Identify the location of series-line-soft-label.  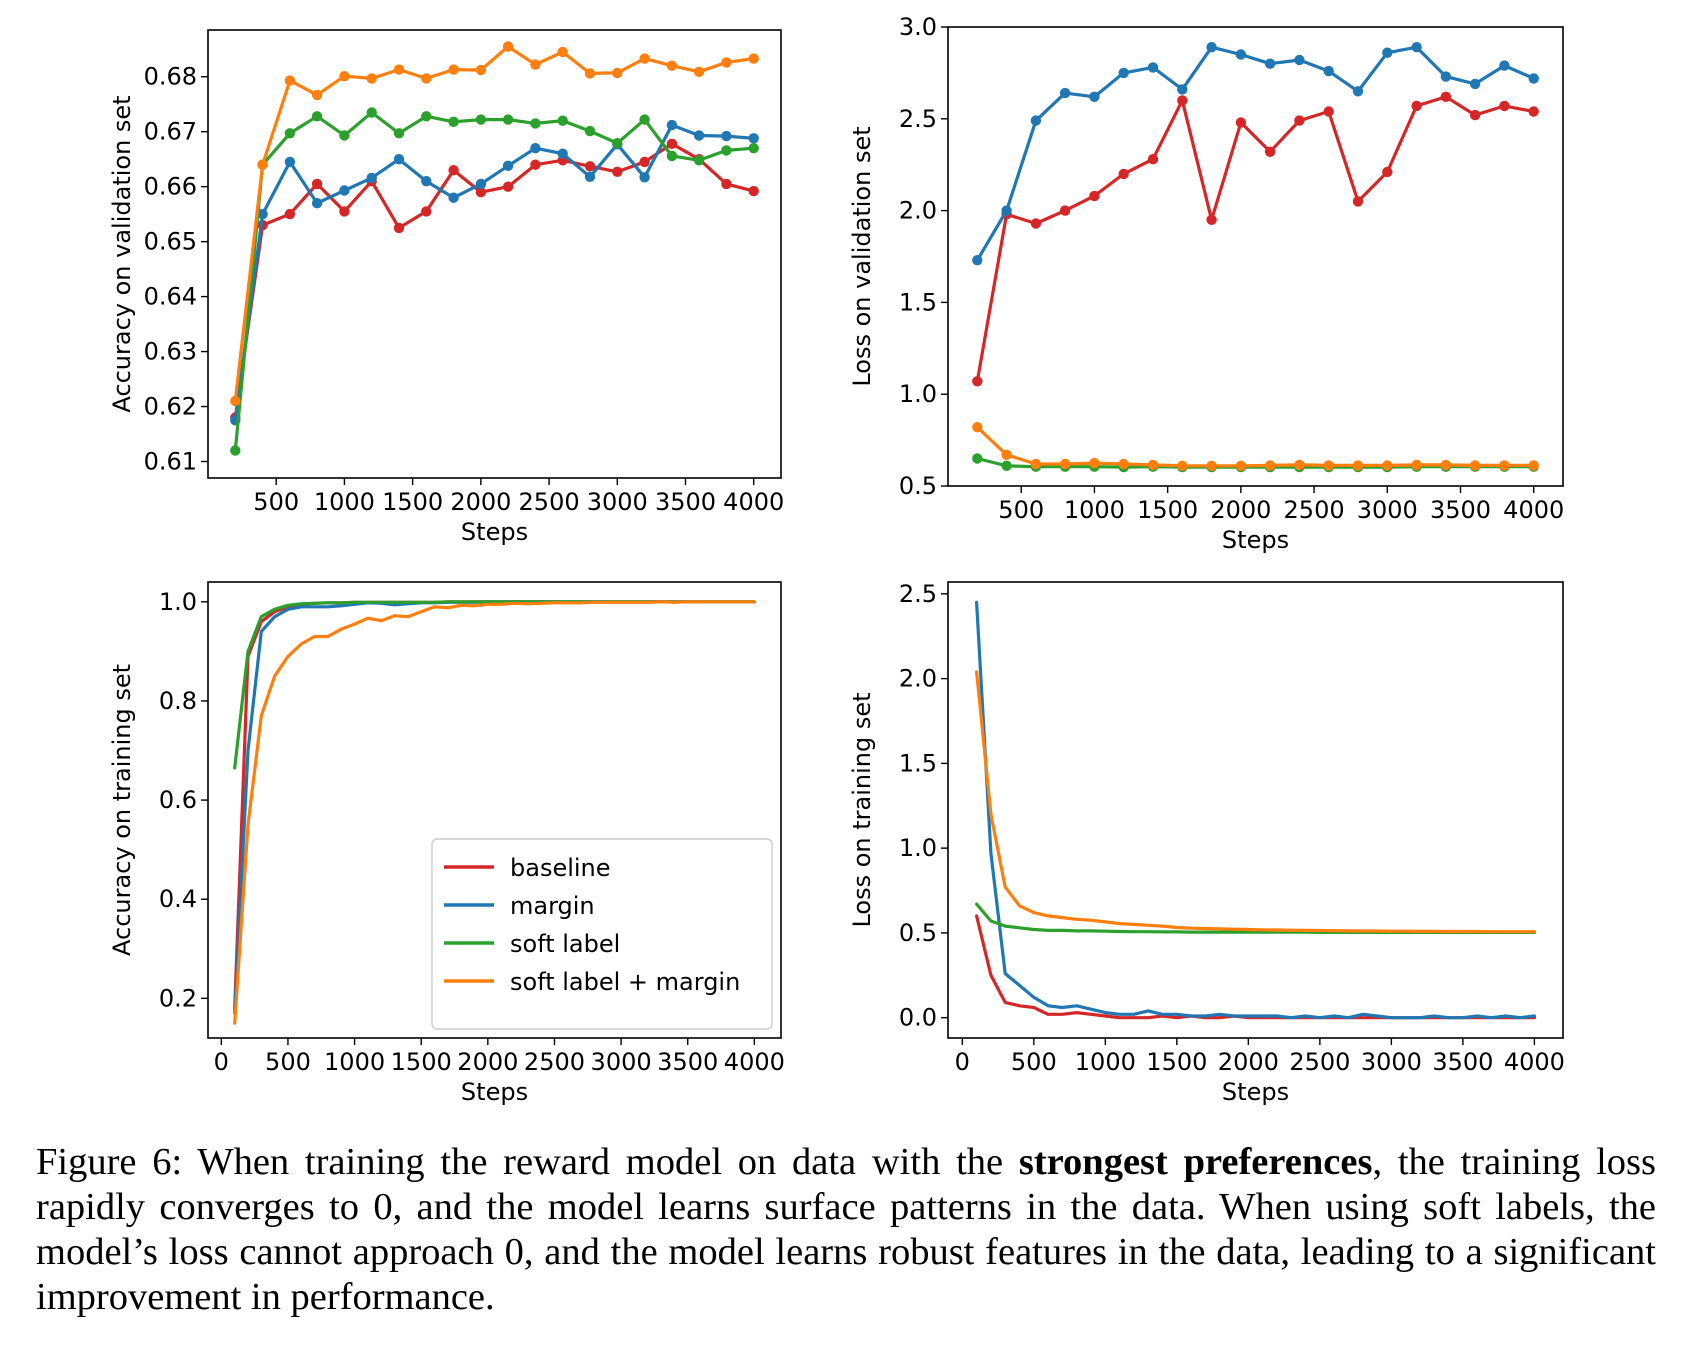
(494, 685).